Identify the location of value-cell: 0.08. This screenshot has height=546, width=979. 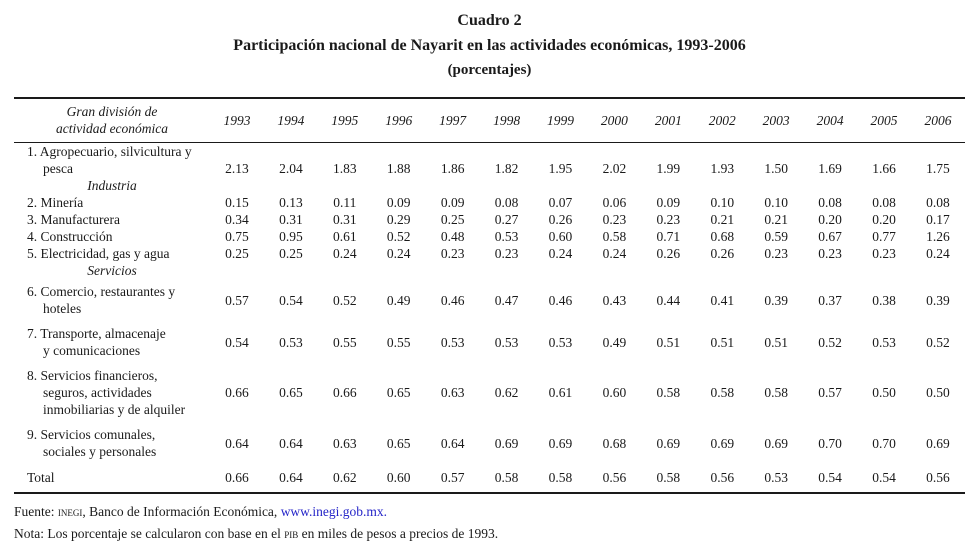
(506, 202).